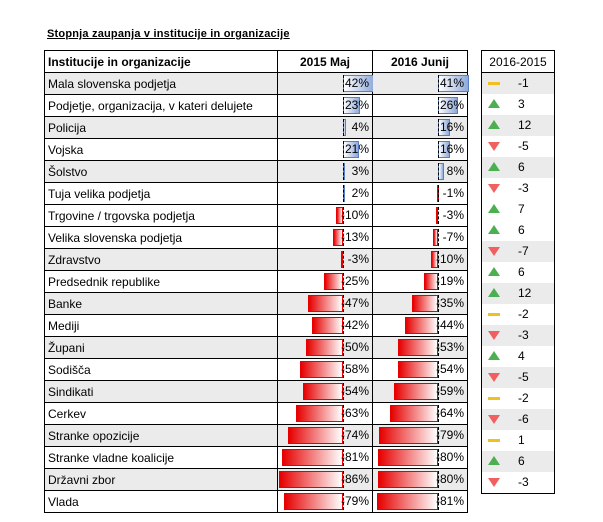  Describe the element at coordinates (354, 369) in the screenshot. I see `value-label-2015: -58%` at that location.